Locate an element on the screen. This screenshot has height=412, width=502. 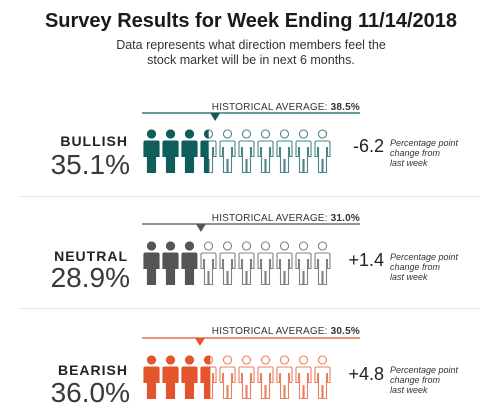
neutral-historical-marker is located at coordinates (200, 228).